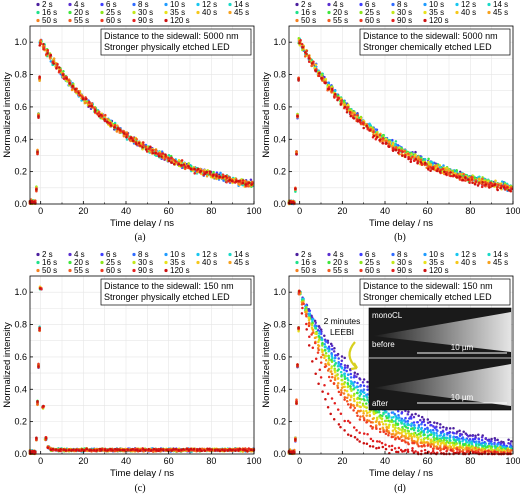 The width and height of the screenshot is (520, 498). Describe the element at coordinates (143, 4) in the screenshot. I see `legend-entry: 8 s` at that location.